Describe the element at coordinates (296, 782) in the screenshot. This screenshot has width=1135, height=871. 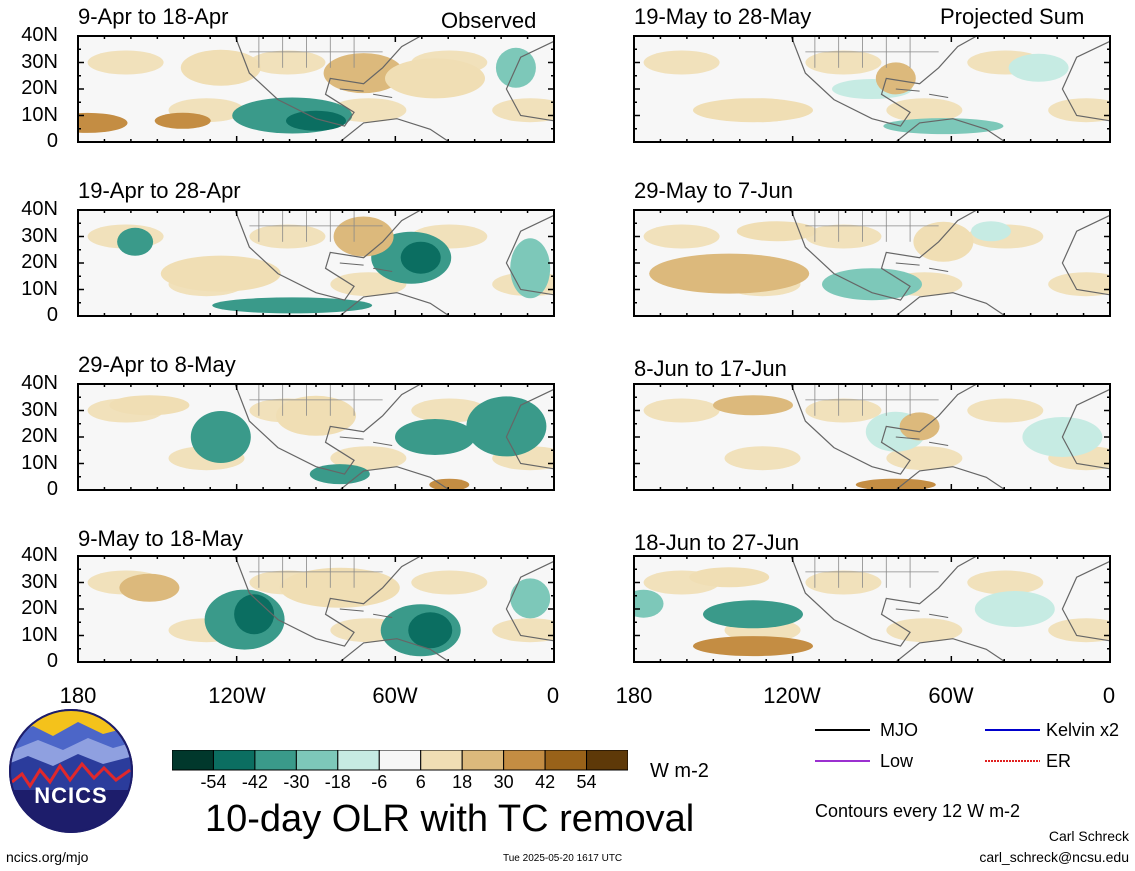
I see `colorbar-label: -30` at that location.